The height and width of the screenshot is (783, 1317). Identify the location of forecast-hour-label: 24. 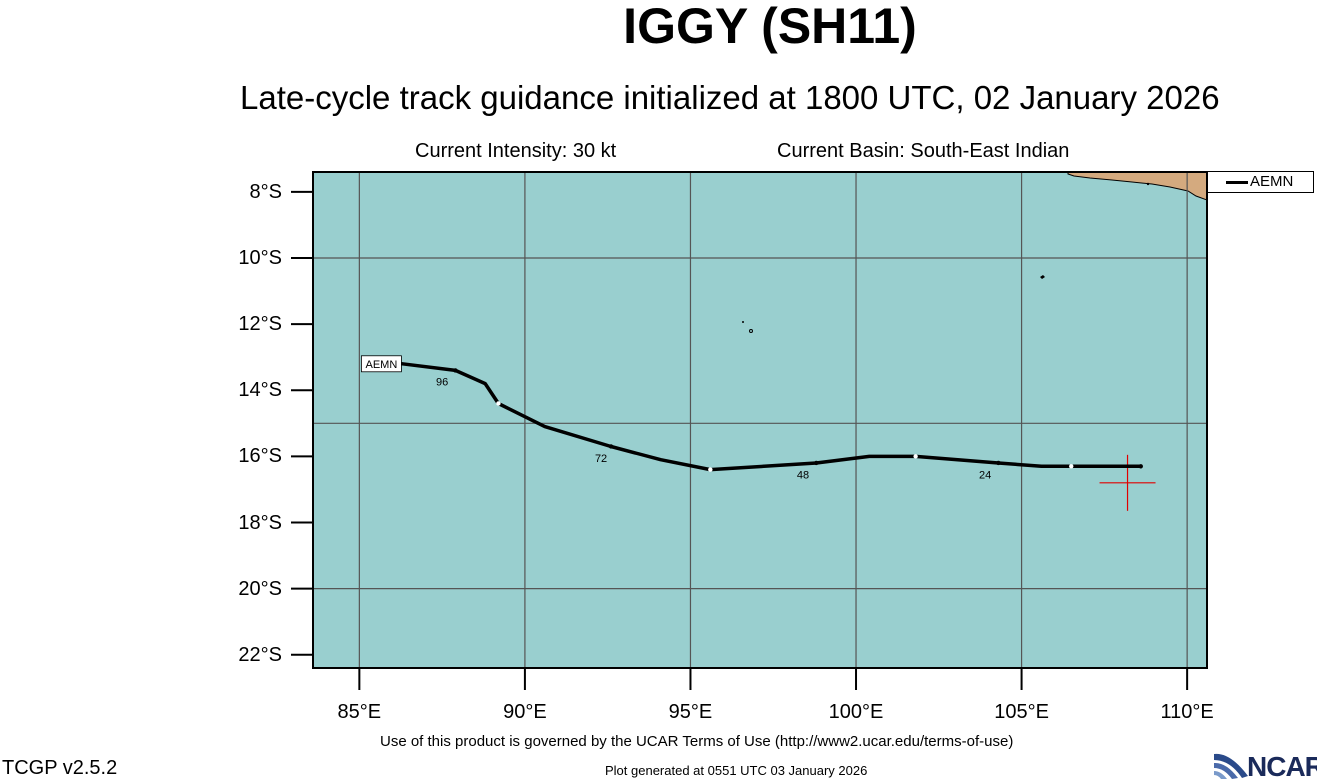
(985, 475).